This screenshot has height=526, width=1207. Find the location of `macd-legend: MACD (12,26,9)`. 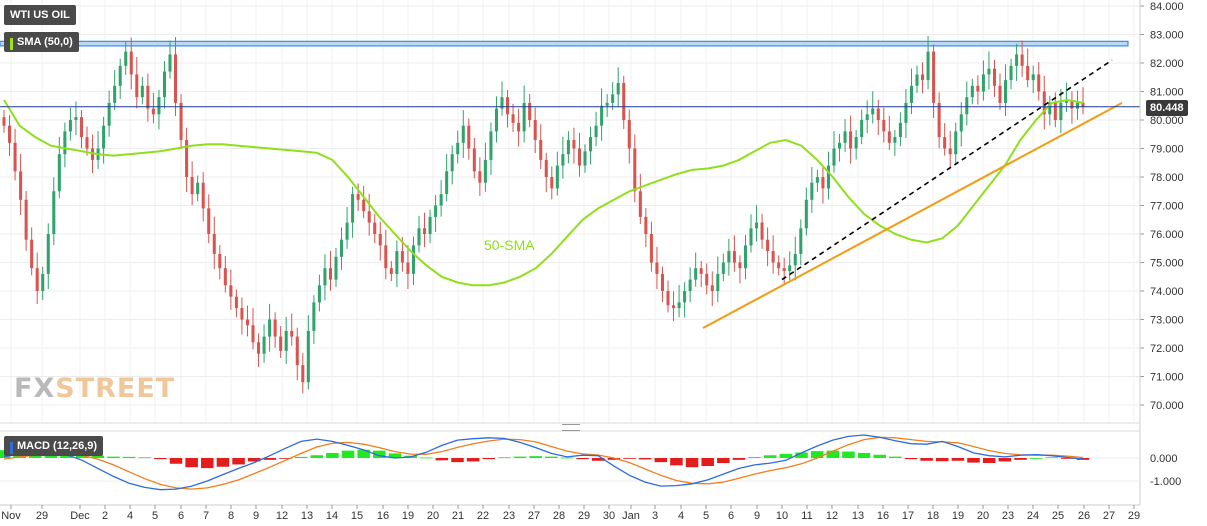

macd-legend: MACD (12,26,9) is located at coordinates (54, 446).